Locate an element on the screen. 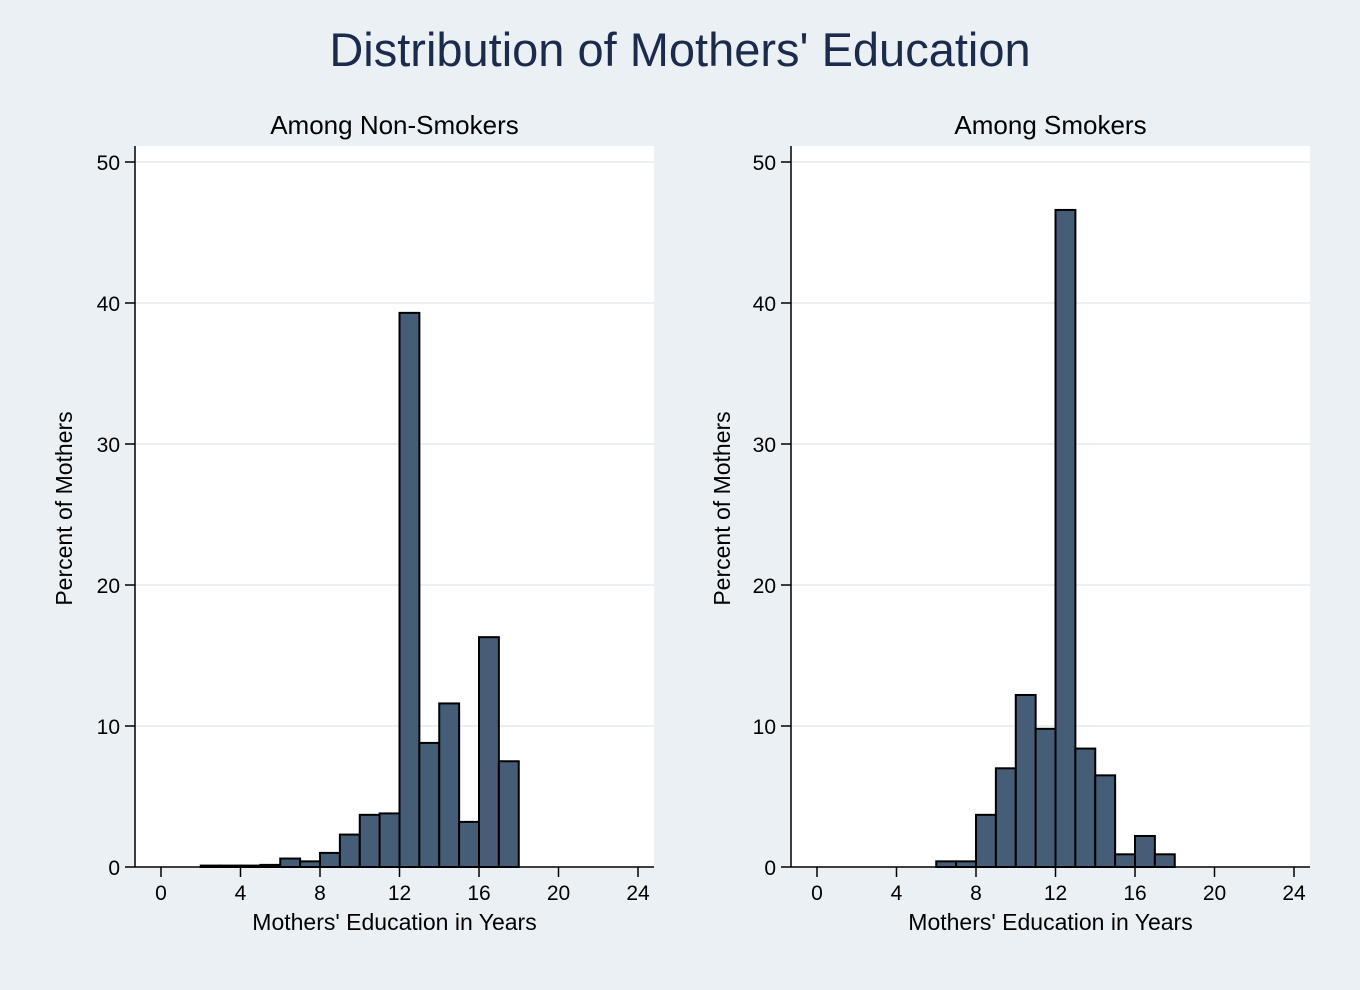 Image resolution: width=1360 pixels, height=990 pixels. panel-title: Among Non-Smokers is located at coordinates (394, 125).